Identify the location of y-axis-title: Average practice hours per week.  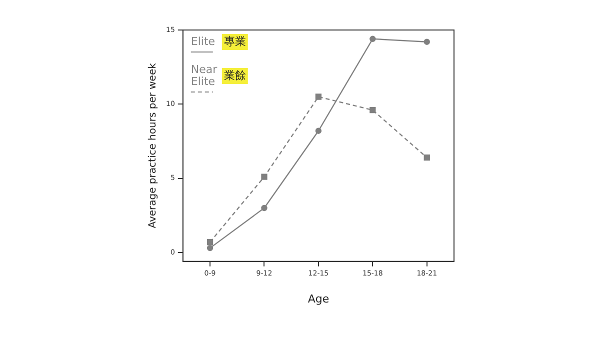
(153, 145).